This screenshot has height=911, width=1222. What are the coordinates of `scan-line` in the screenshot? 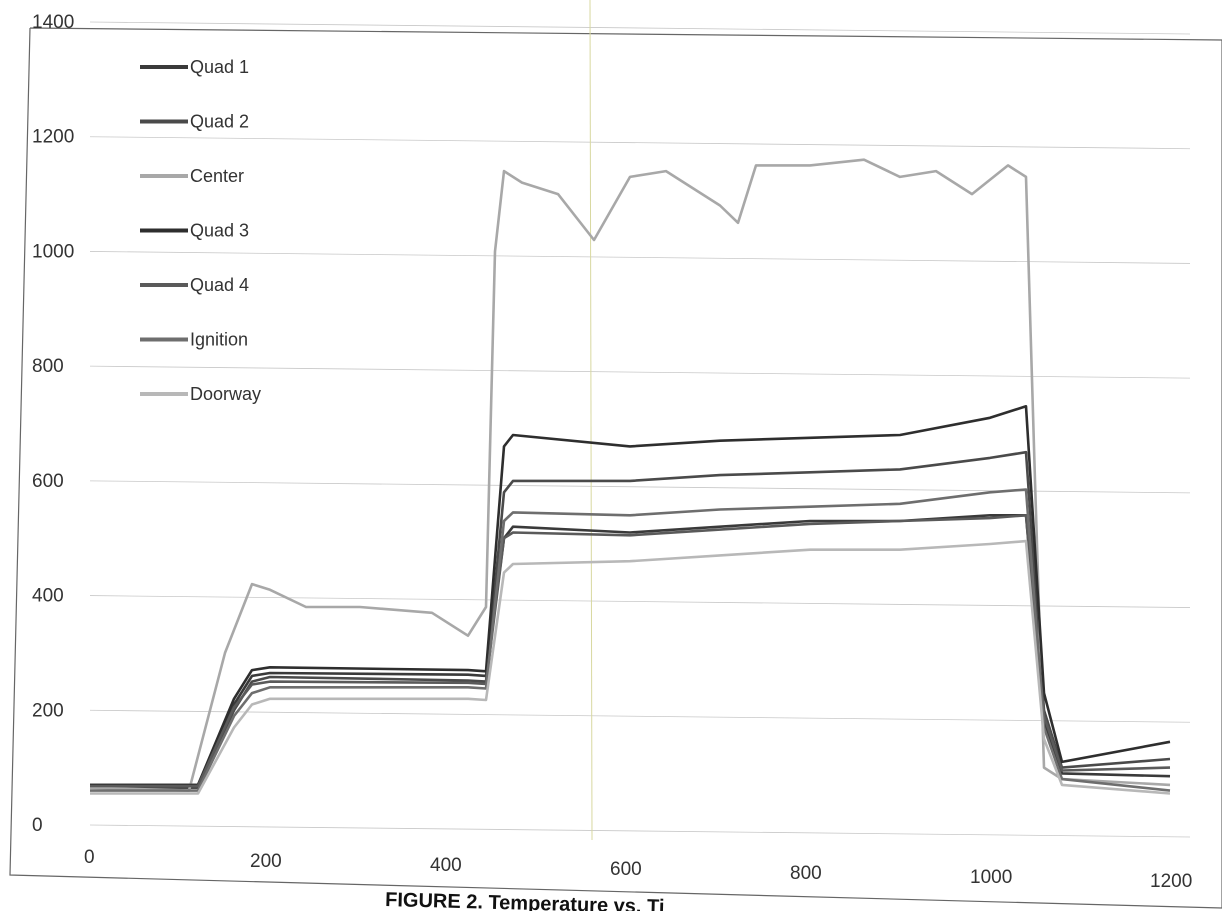 It's located at (591, 420).